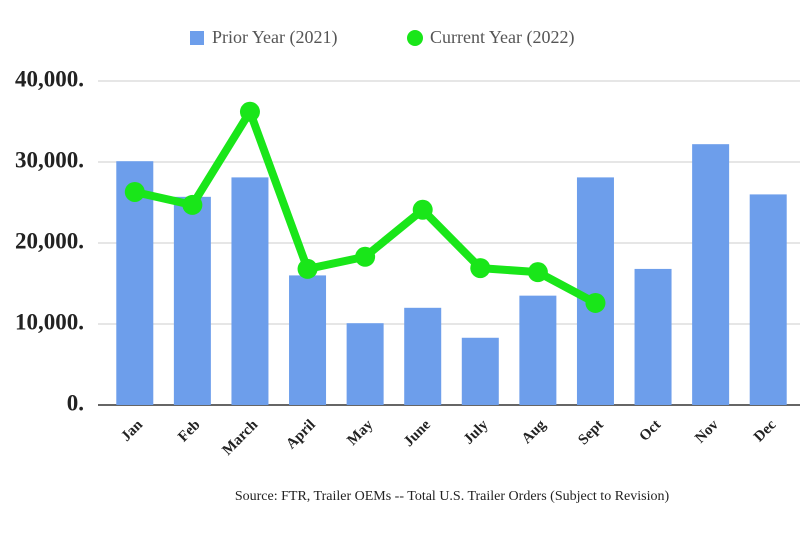 The width and height of the screenshot is (800, 537). What do you see at coordinates (189, 431) in the screenshot?
I see `x-tick-label: Feb` at bounding box center [189, 431].